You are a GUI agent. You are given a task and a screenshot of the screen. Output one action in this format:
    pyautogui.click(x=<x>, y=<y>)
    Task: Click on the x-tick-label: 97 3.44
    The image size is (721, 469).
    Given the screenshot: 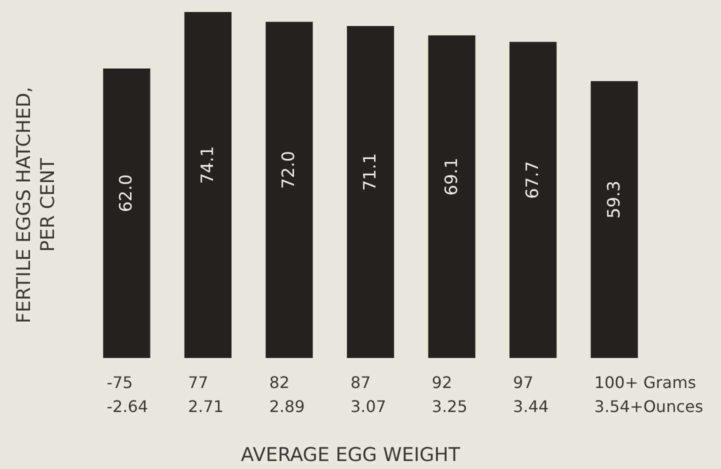 What is the action you would take?
    pyautogui.click(x=531, y=394)
    